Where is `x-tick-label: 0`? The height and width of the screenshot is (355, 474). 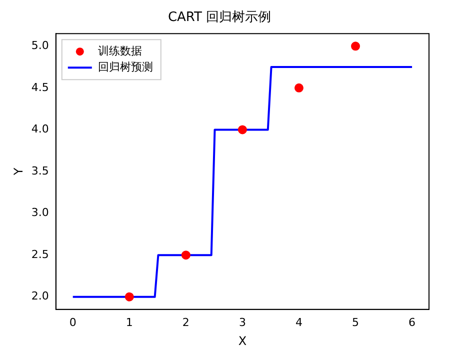 x-tick-label: 0 is located at coordinates (72, 322).